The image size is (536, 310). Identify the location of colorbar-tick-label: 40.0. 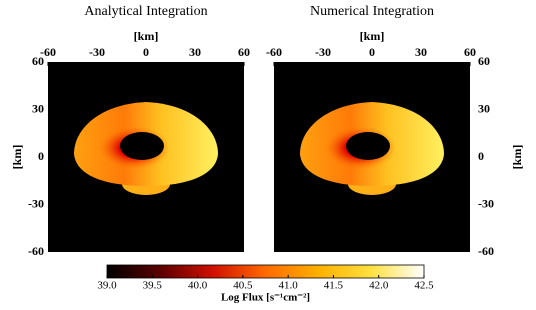
(198, 286).